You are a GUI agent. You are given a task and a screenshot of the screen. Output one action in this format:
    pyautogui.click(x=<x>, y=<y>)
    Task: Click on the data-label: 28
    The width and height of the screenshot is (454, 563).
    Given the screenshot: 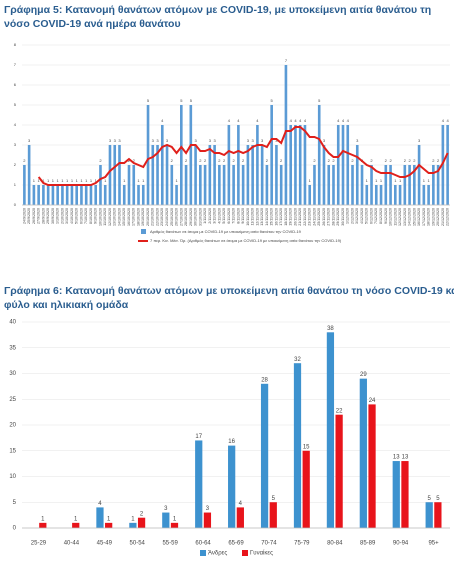 What is the action you would take?
    pyautogui.click(x=264, y=380)
    